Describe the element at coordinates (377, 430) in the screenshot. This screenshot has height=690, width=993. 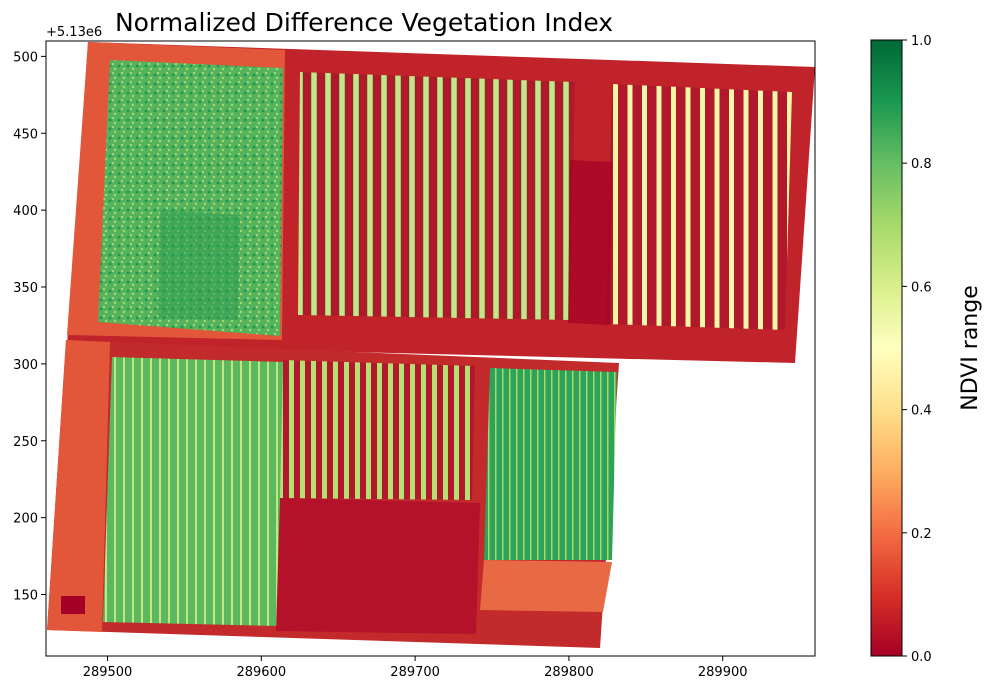
I see `field-lower-middle-rows` at that location.